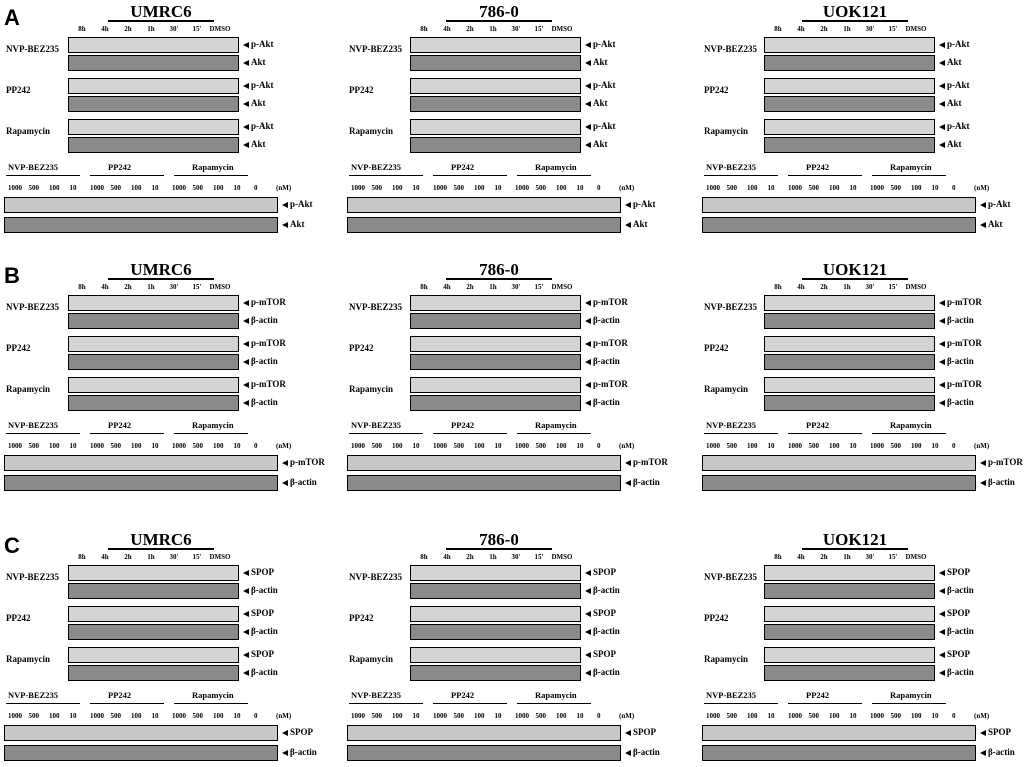 Image resolution: width=1024 pixels, height=767 pixels. I want to click on time-label: DMSO, so click(562, 557).